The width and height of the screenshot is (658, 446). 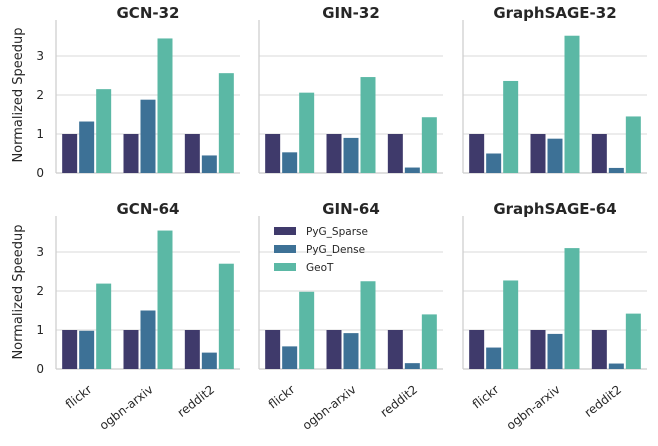 I want to click on panel-title: GraphSAGE-32, so click(x=554, y=13).